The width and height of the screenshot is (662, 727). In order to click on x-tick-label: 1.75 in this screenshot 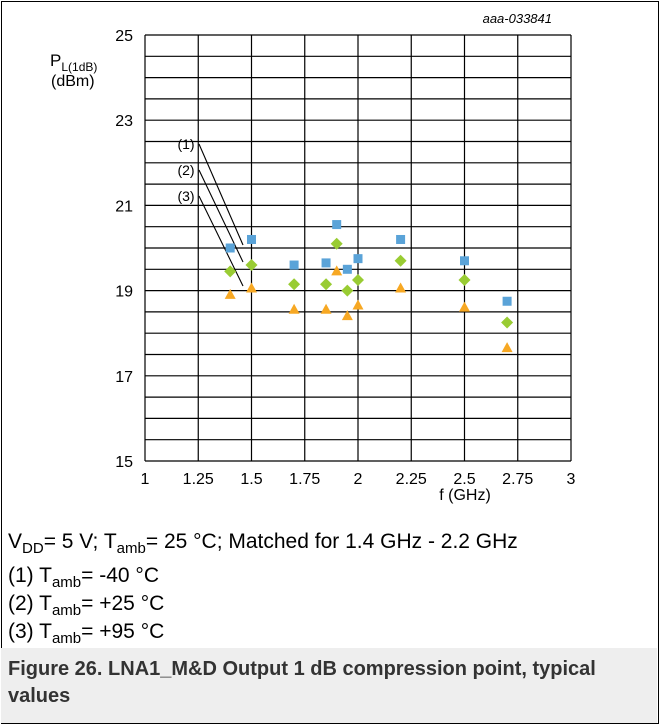, I will do `click(304, 479)`.